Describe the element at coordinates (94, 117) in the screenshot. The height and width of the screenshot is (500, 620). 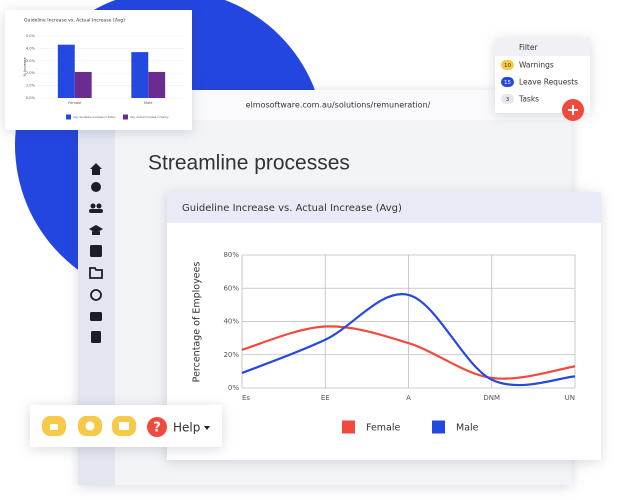
I see `legend-label: Avg. Guideline Increase in Salary` at that location.